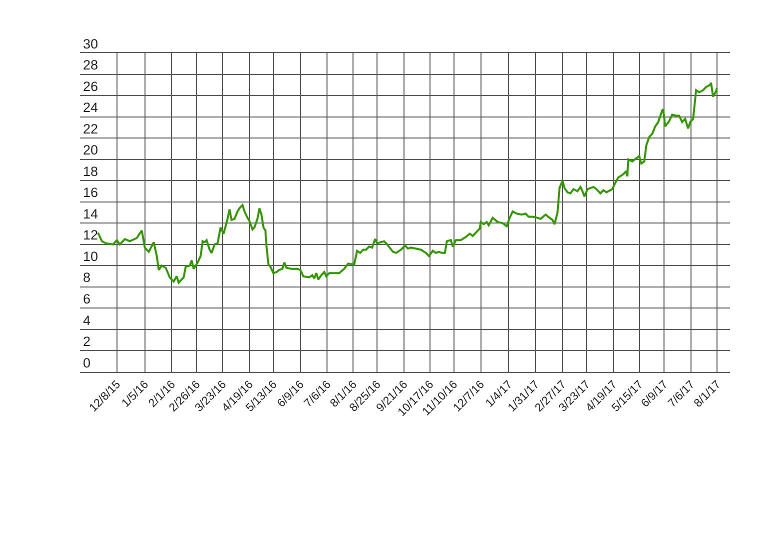 The height and width of the screenshot is (539, 760). What do you see at coordinates (87, 298) in the screenshot?
I see `y-tick-label: 6` at bounding box center [87, 298].